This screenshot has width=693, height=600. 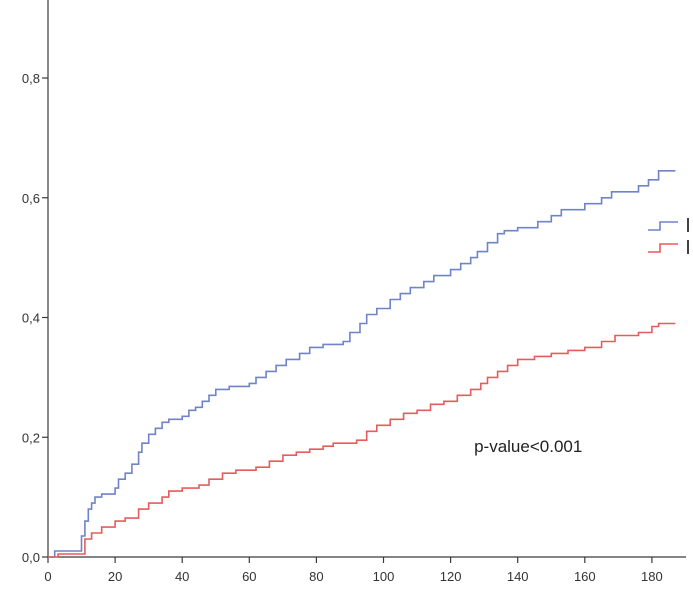 What do you see at coordinates (652, 576) in the screenshot?
I see `x-tick-label: 180` at bounding box center [652, 576].